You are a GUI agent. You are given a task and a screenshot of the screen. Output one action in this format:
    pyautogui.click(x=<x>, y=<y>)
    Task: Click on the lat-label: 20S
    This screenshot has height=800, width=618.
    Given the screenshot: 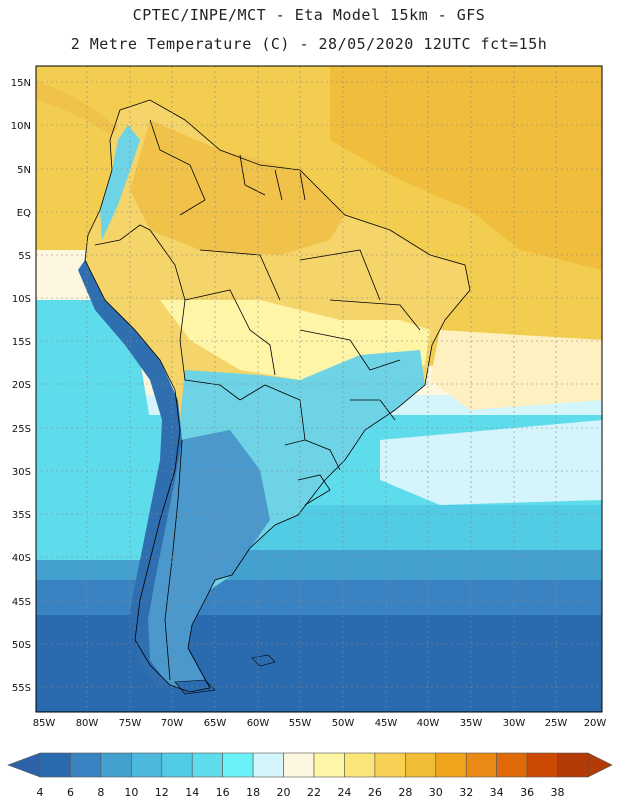 What is the action you would take?
    pyautogui.click(x=21, y=385)
    